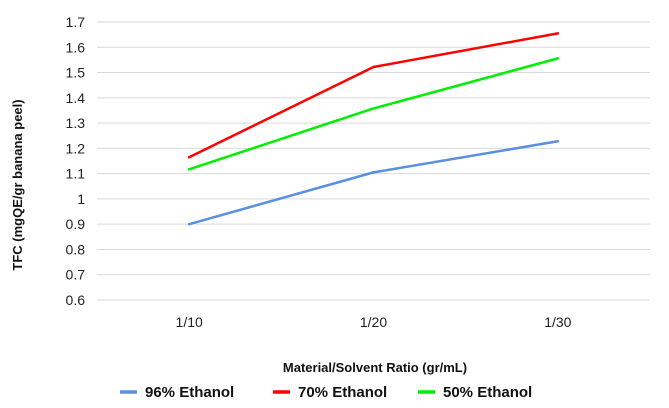 The image size is (669, 408). I want to click on y-tick-label: 1.2, so click(76, 148).